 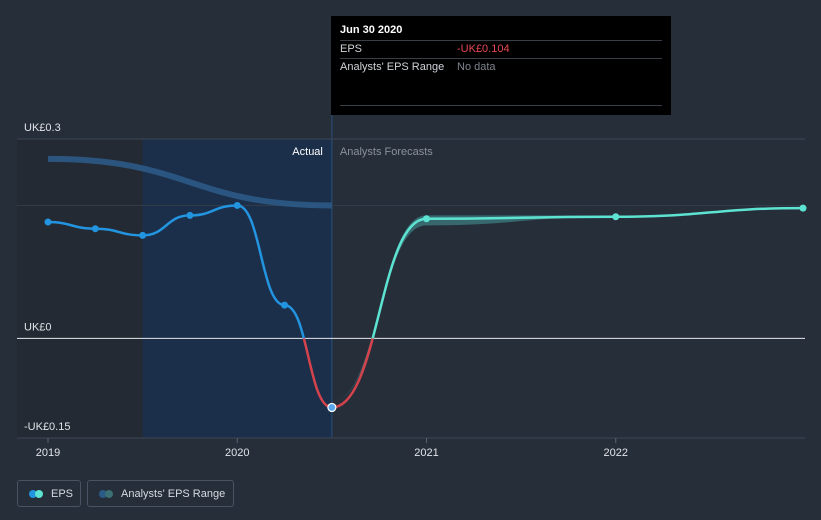 I want to click on y-tick-label: UK£0.3, so click(x=42, y=128).